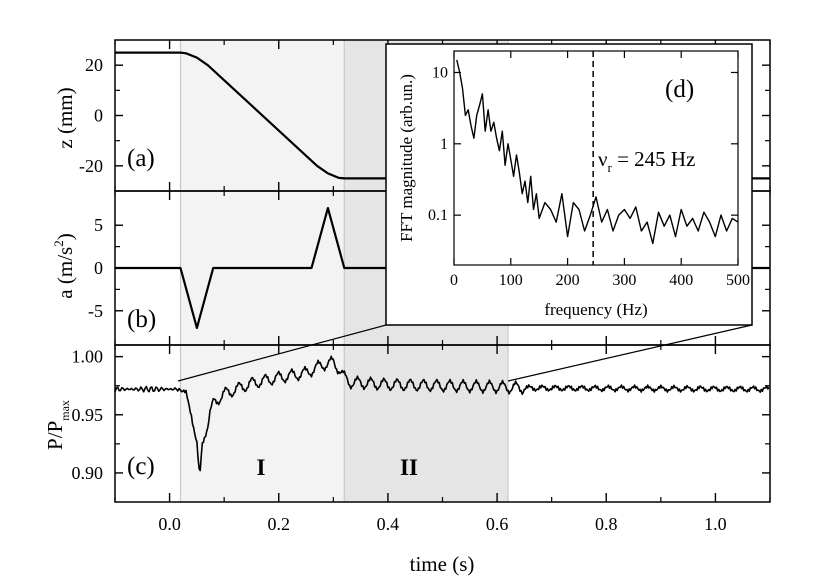  What do you see at coordinates (88, 357) in the screenshot?
I see `y-tick-label: 1.00` at bounding box center [88, 357].